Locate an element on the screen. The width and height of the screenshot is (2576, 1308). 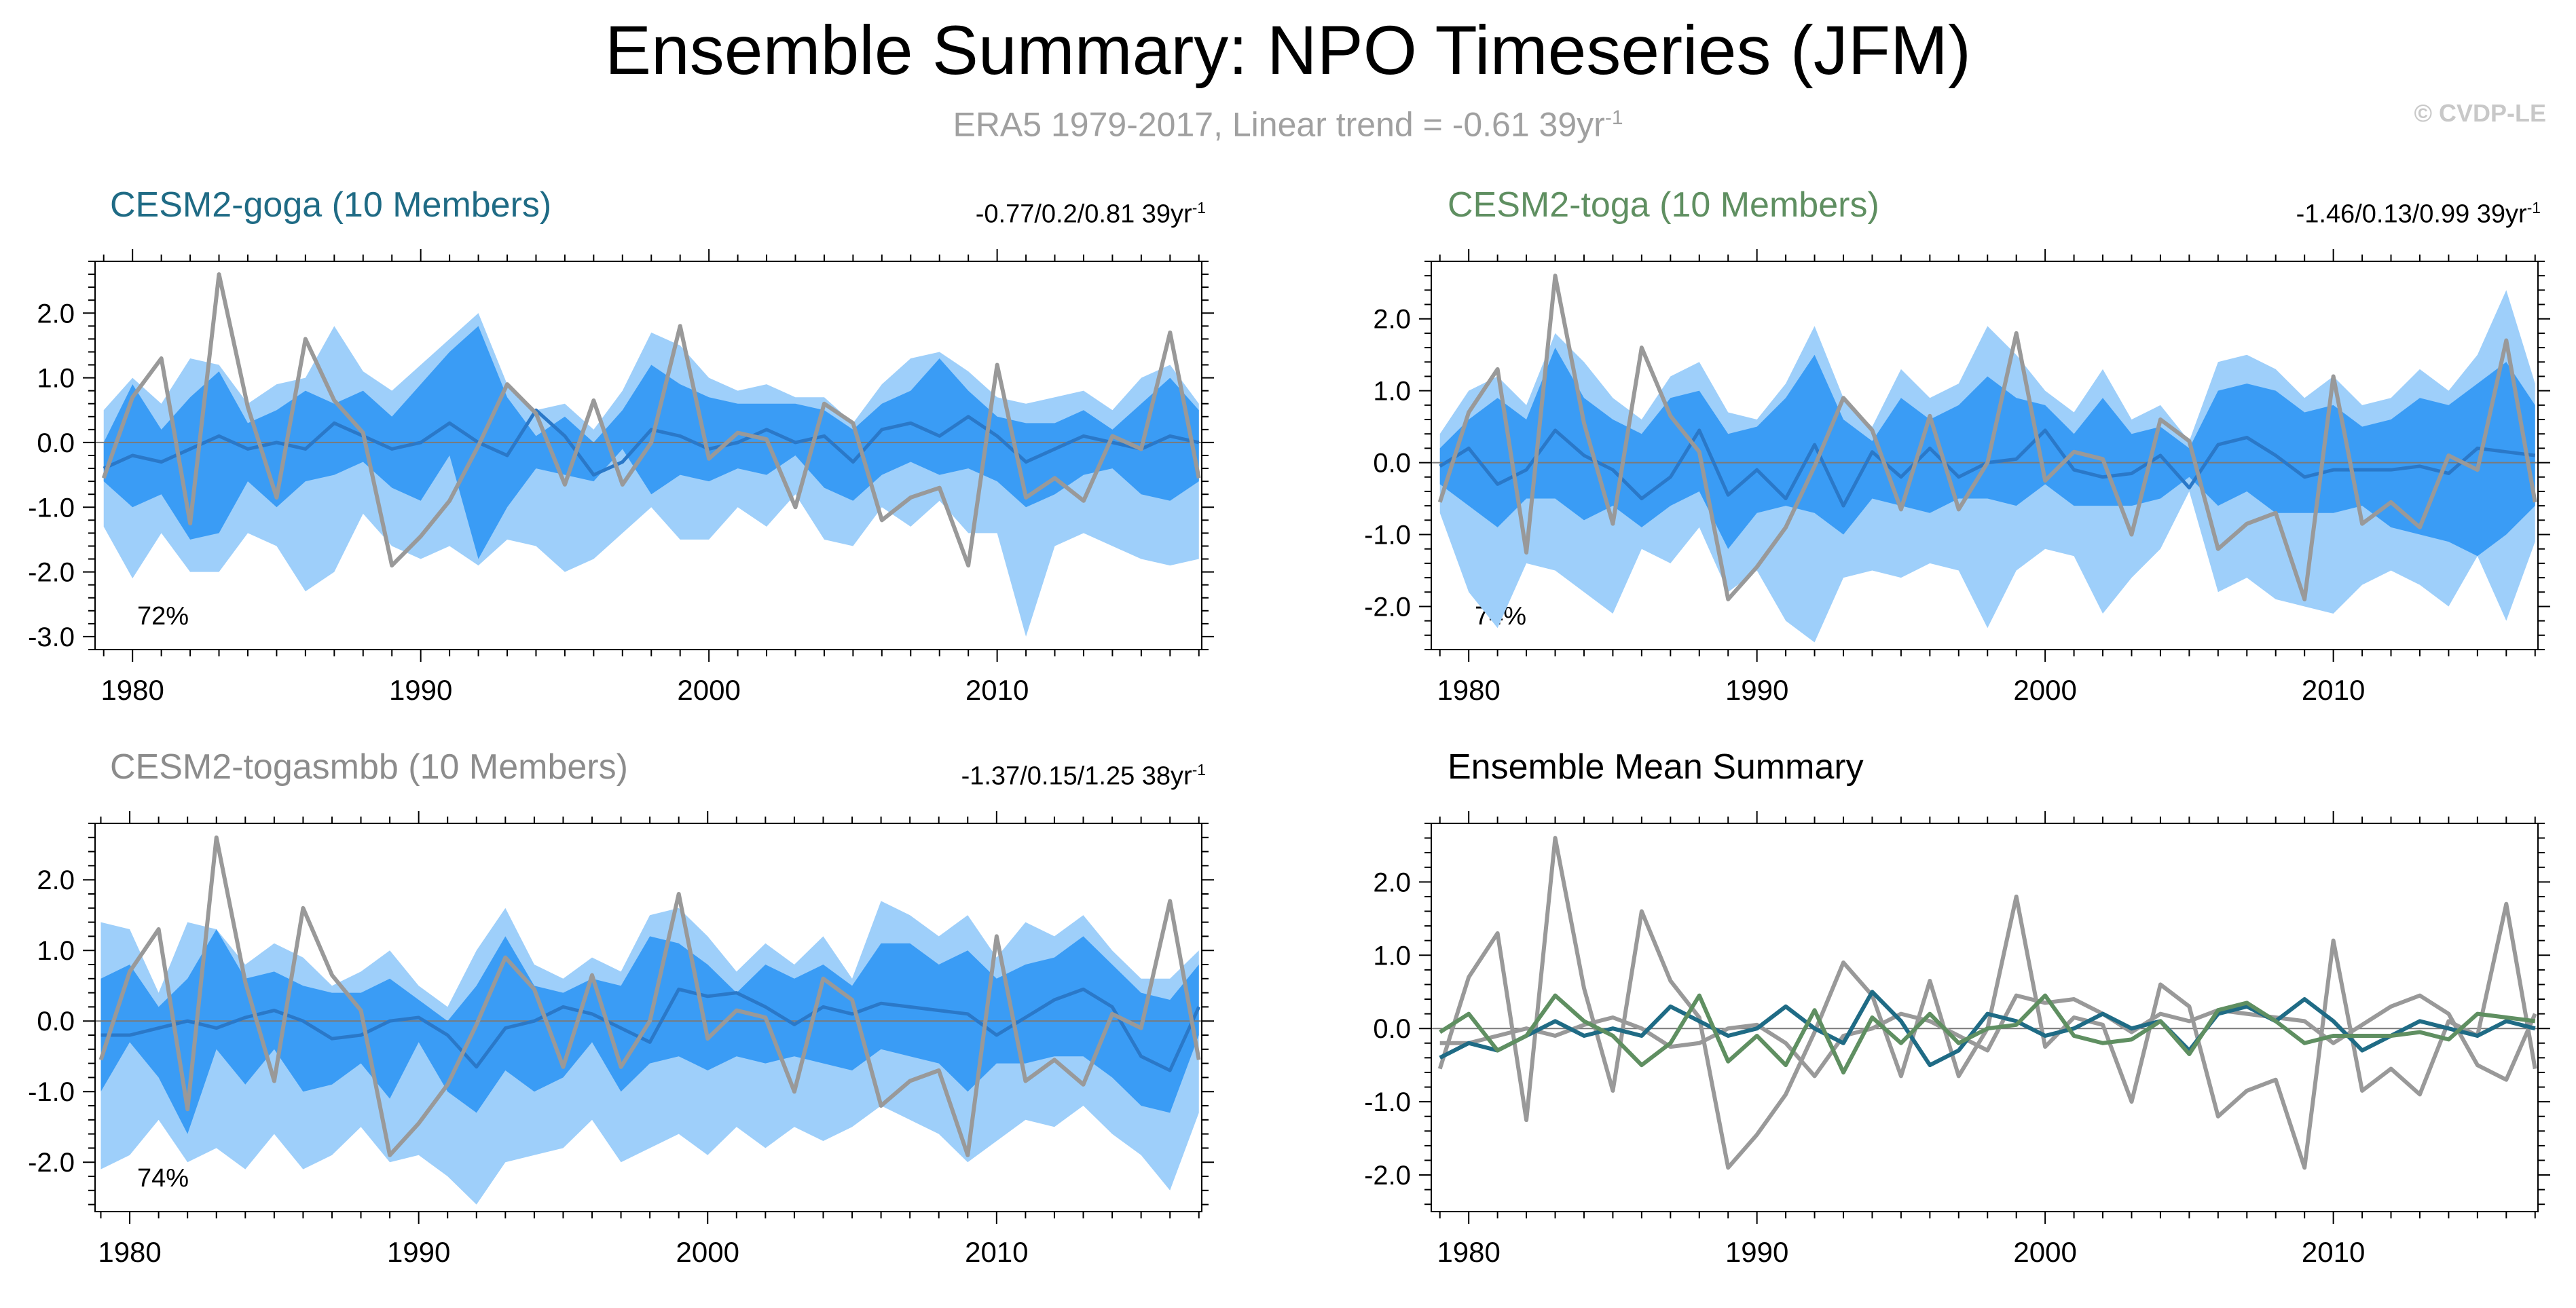
figure-title: Ensemble Summary: NPO Timeseries (JFM) is located at coordinates (1287, 50).